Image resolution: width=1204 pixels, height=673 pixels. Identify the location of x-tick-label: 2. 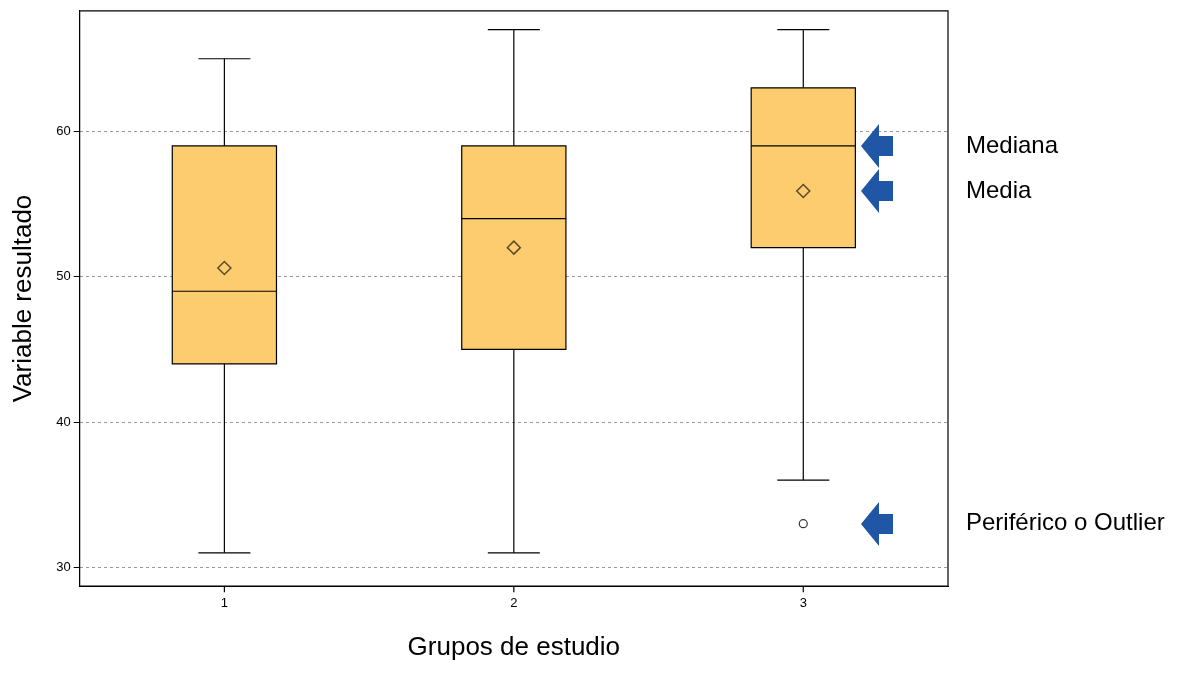
(514, 602).